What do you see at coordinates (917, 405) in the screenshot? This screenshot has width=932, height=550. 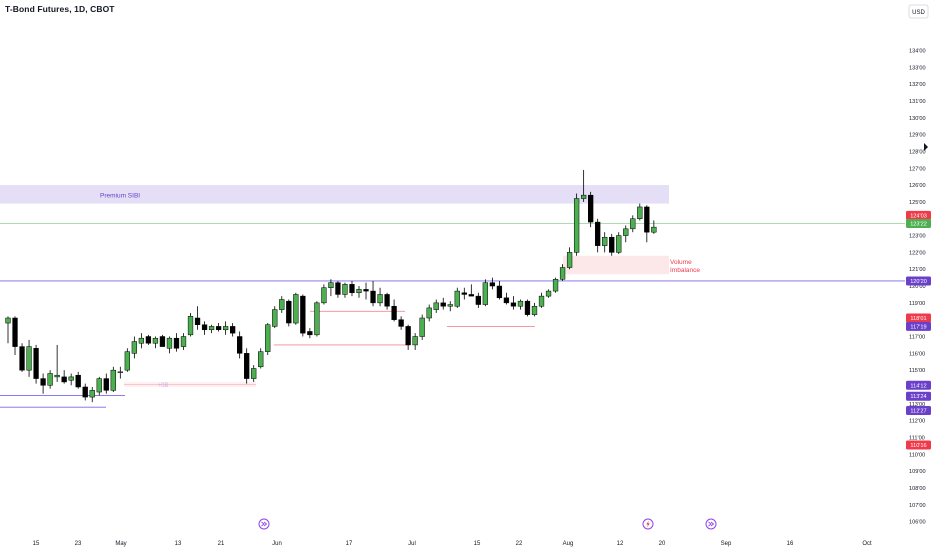 I see `y-tick-label: 113'00` at bounding box center [917, 405].